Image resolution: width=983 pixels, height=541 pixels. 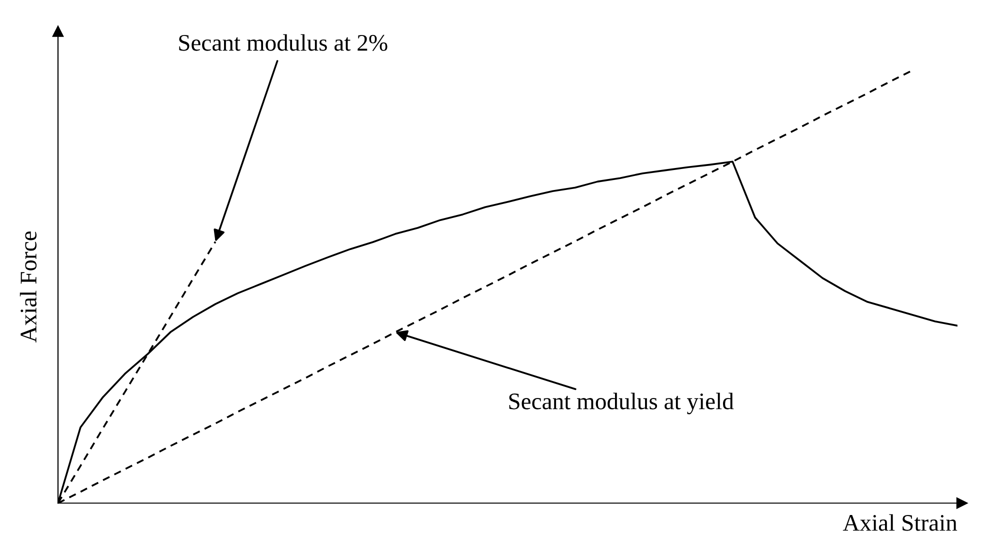 I want to click on text: Secant modulus at 2%, so click(x=283, y=42).